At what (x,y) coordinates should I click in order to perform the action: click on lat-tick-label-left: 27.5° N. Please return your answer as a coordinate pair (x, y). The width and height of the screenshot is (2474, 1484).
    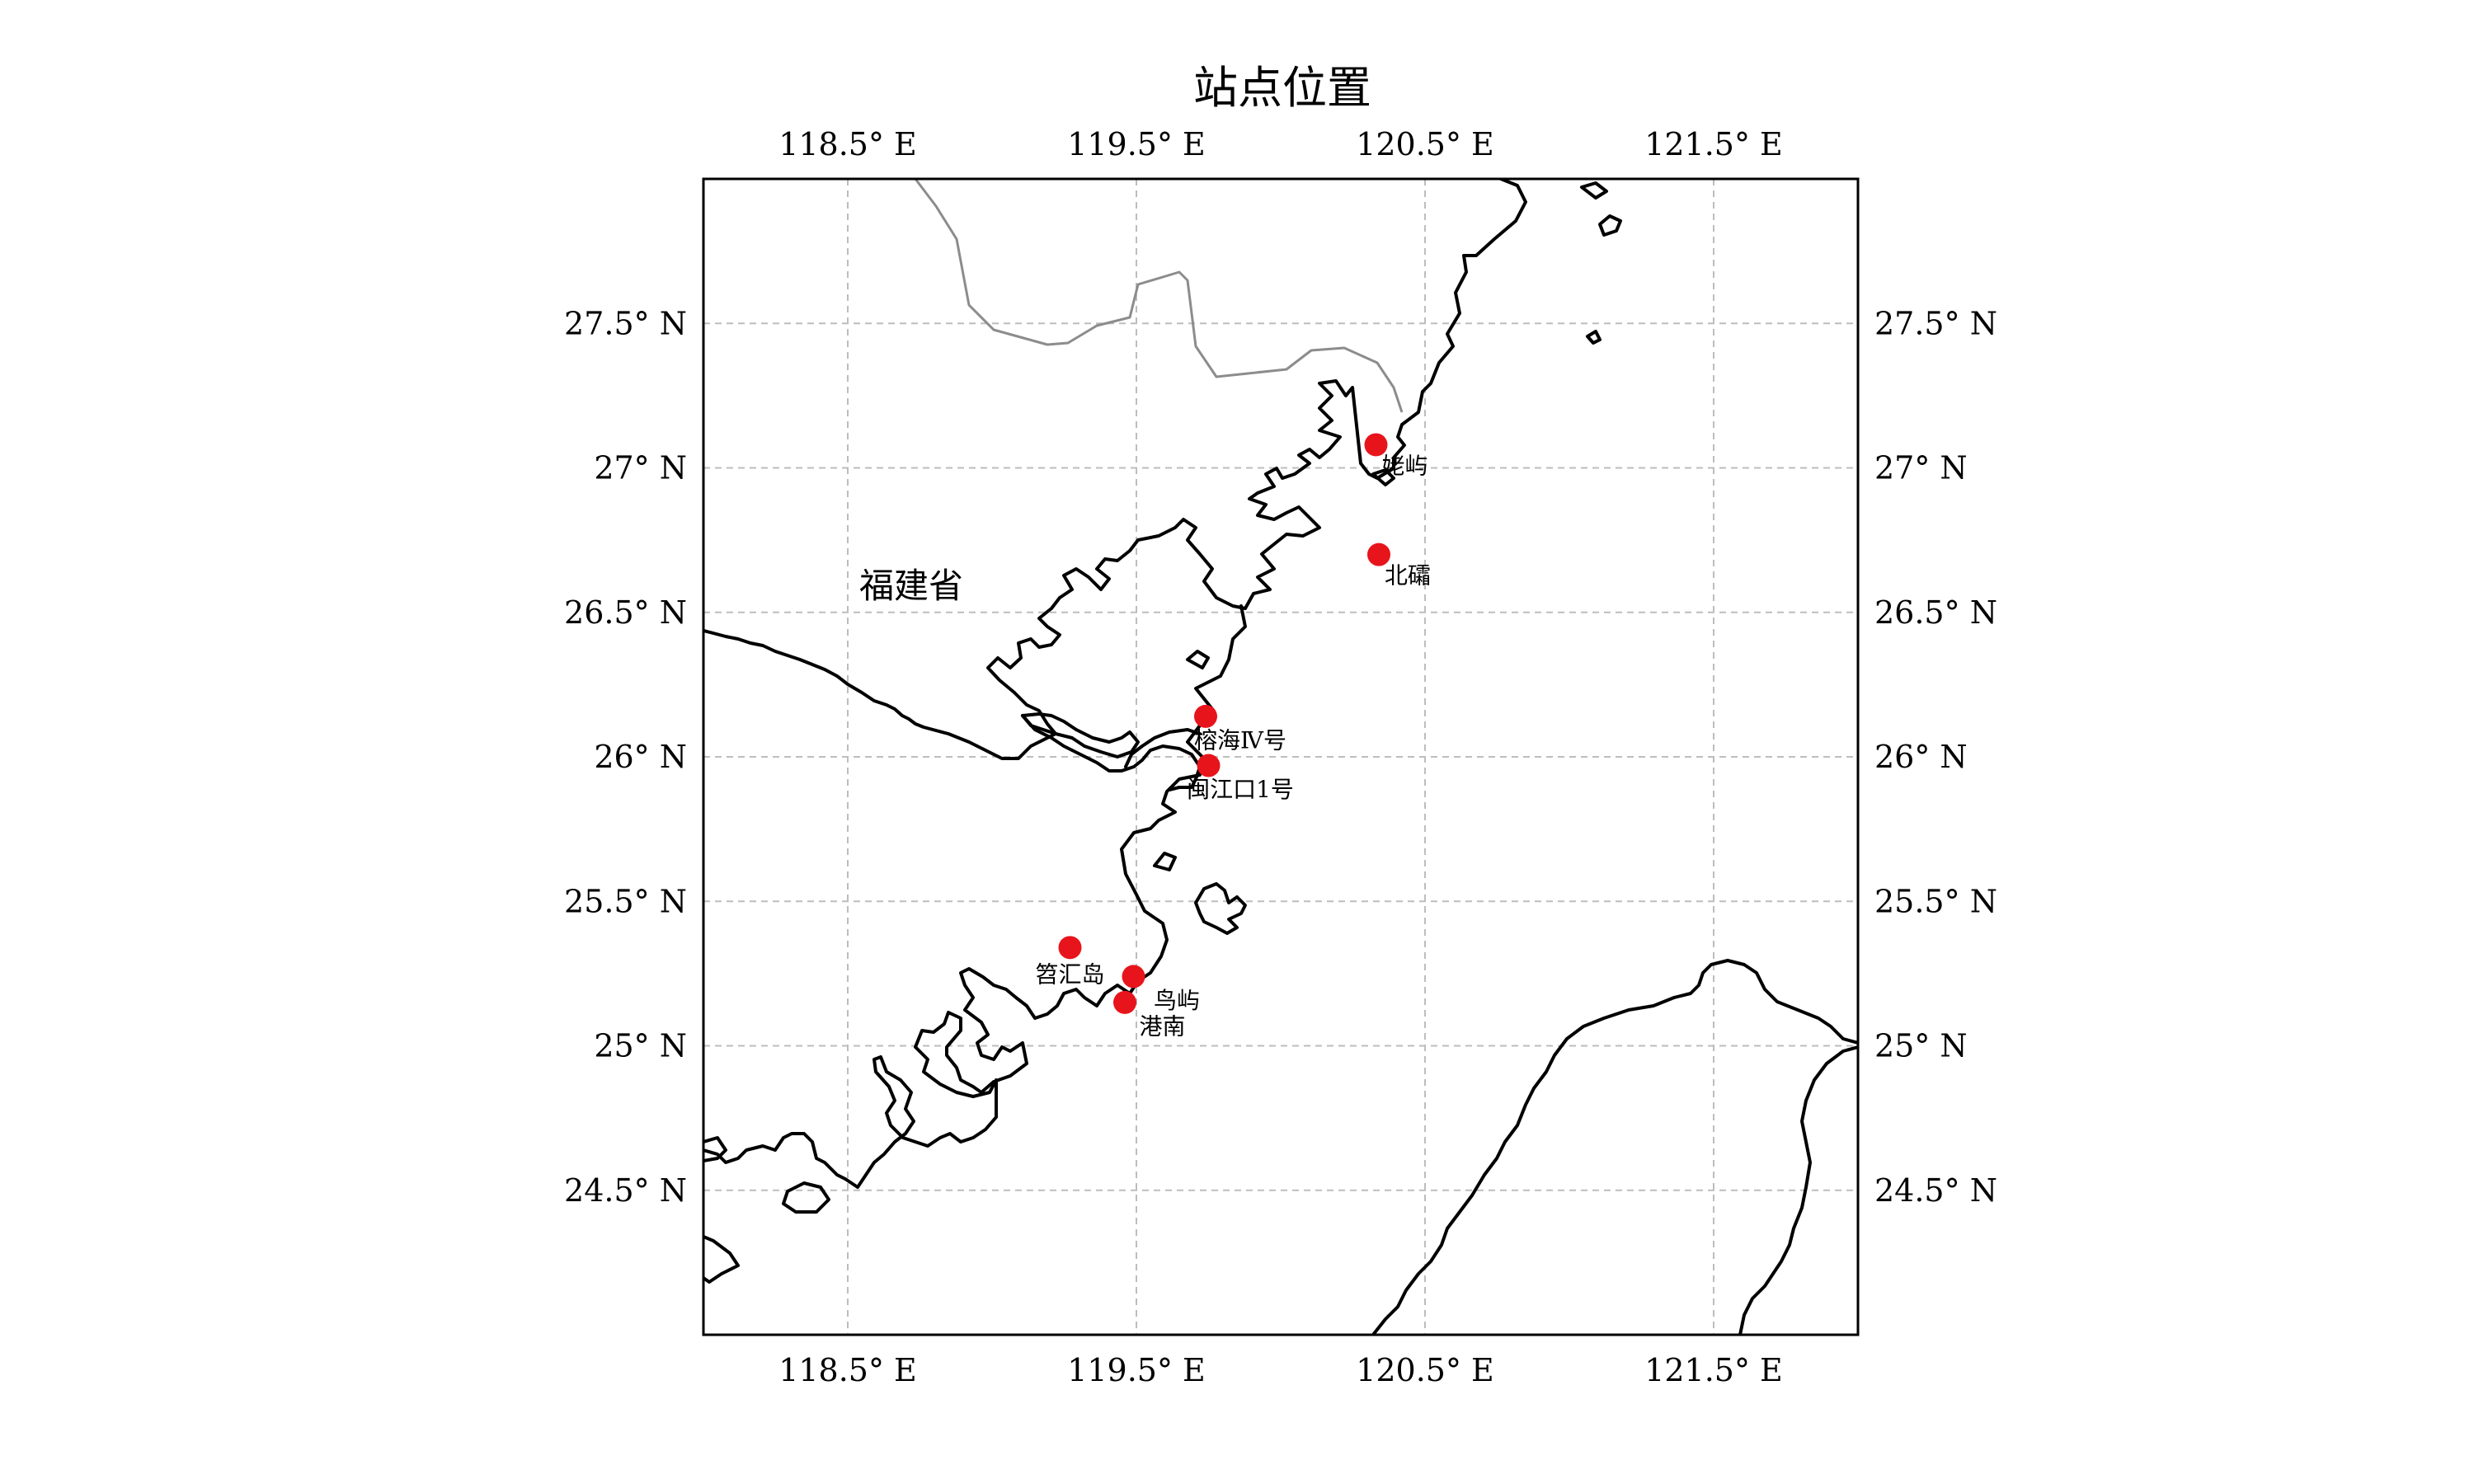
    Looking at the image, I should click on (625, 323).